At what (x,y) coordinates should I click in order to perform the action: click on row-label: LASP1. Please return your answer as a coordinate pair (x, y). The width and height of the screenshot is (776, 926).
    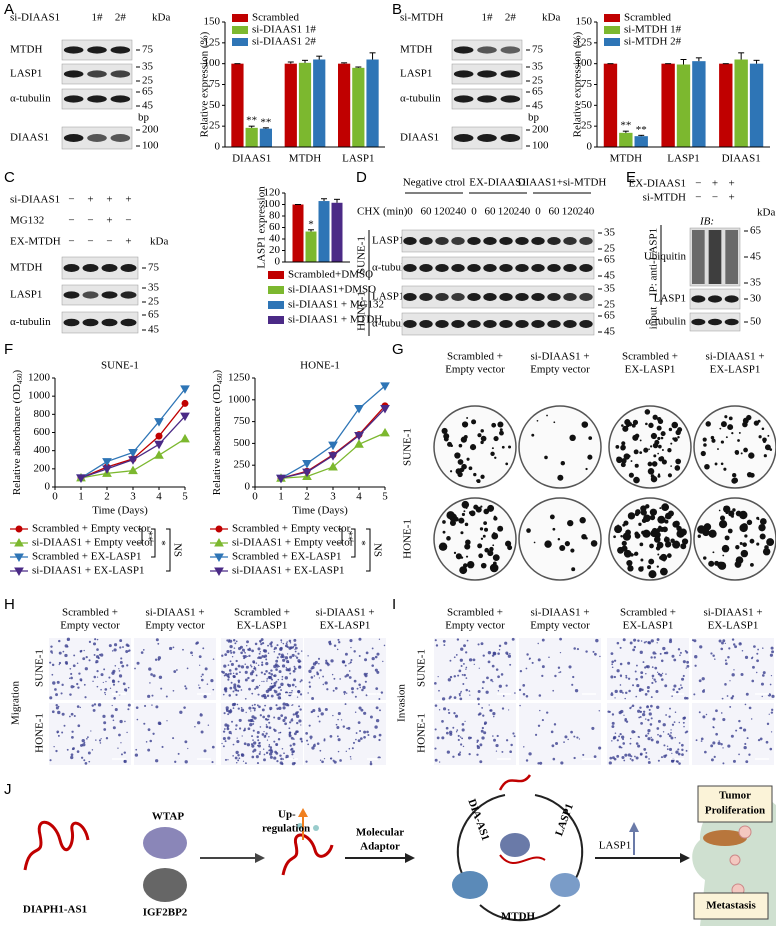
    Looking at the image, I should click on (26, 295).